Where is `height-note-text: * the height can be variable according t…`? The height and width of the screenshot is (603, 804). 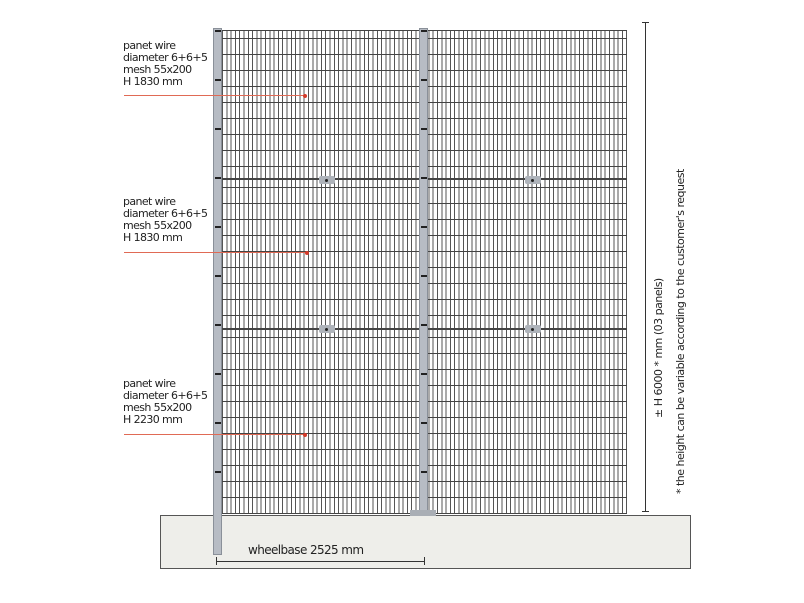 height-note-text: * the height can be variable according t… is located at coordinates (680, 331).